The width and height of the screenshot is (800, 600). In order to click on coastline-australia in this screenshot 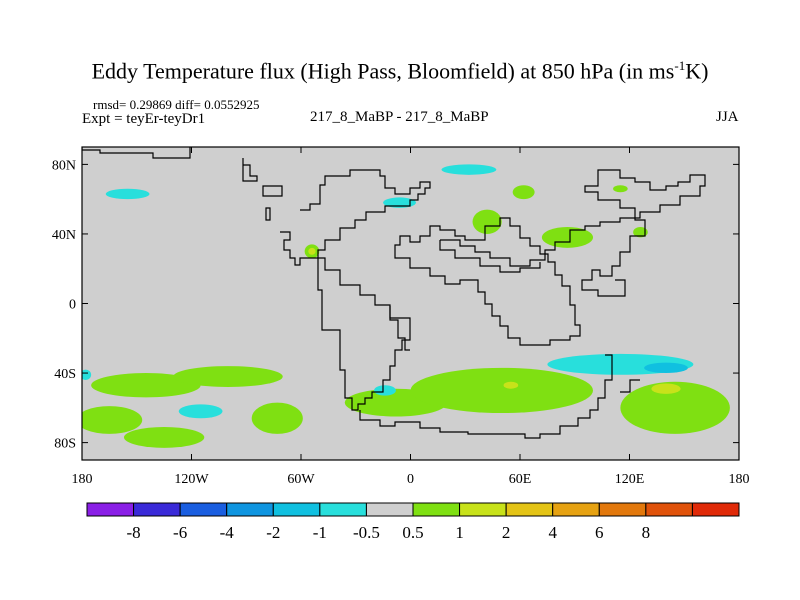, I will do `click(486, 396)`.